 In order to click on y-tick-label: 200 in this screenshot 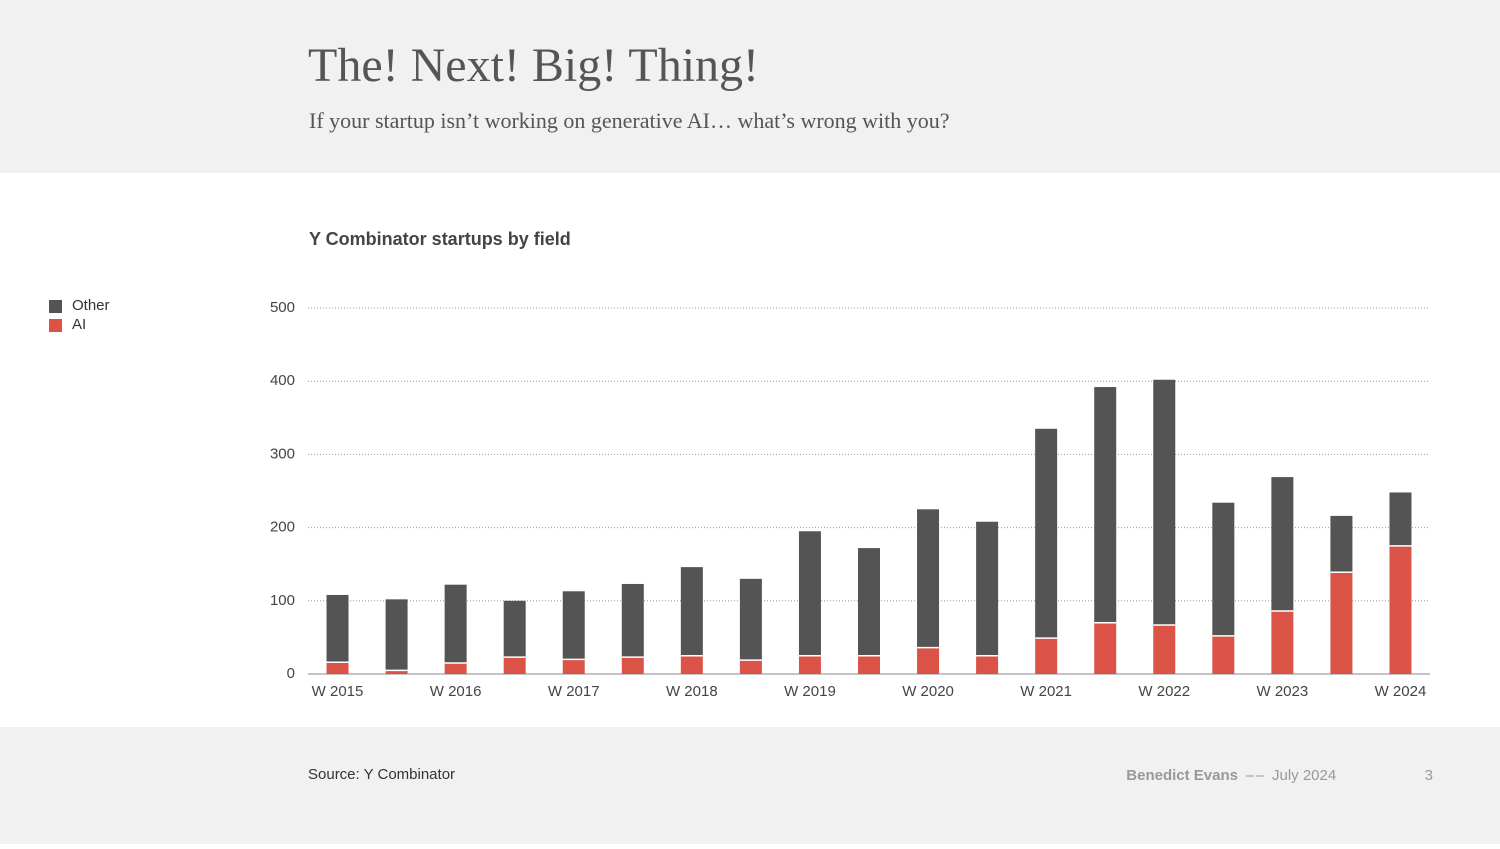, I will do `click(282, 527)`.